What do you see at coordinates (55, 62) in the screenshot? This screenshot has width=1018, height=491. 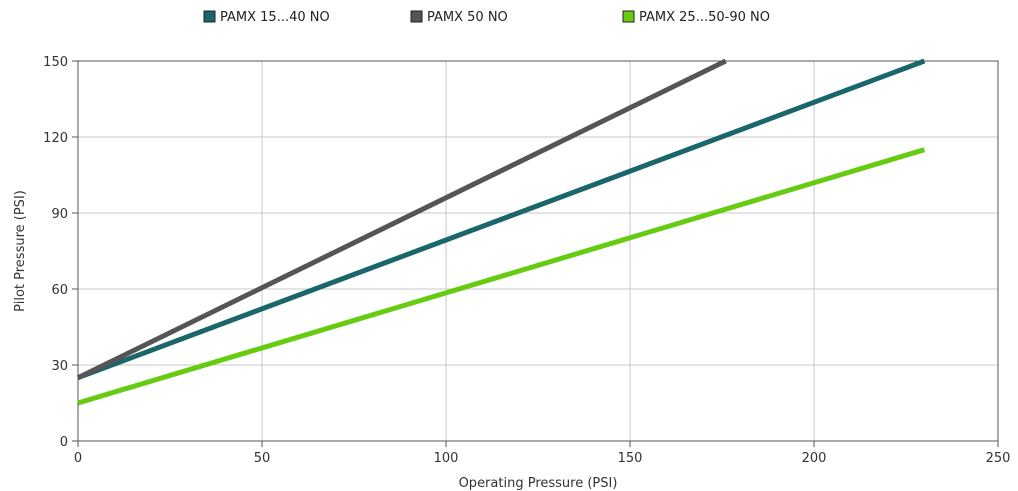 I see `y-tick-label: 150` at bounding box center [55, 62].